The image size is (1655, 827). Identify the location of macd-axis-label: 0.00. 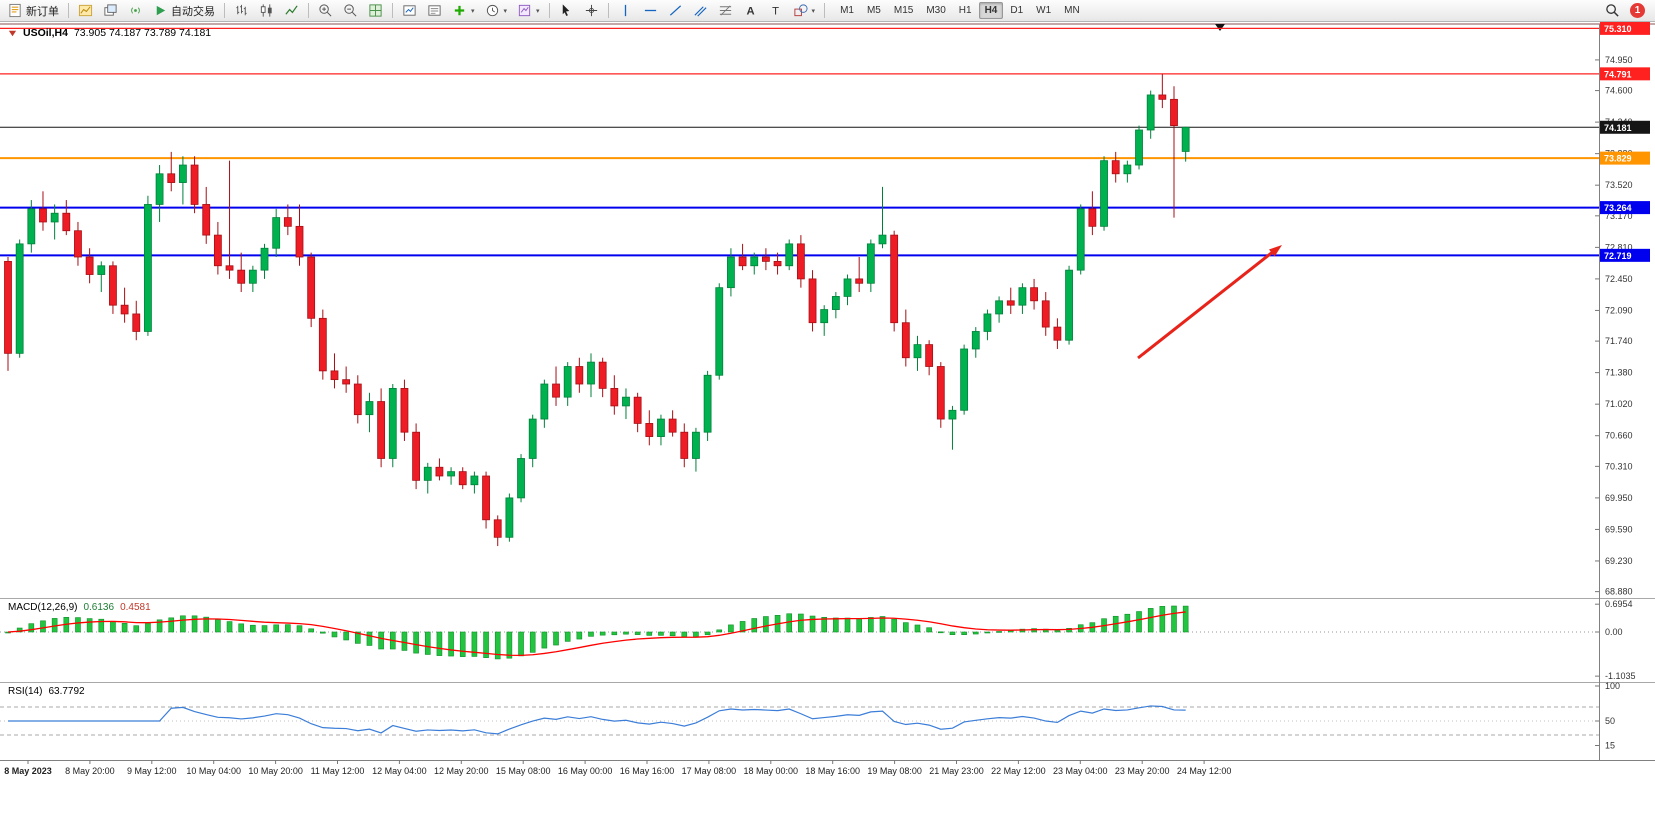
(1614, 632).